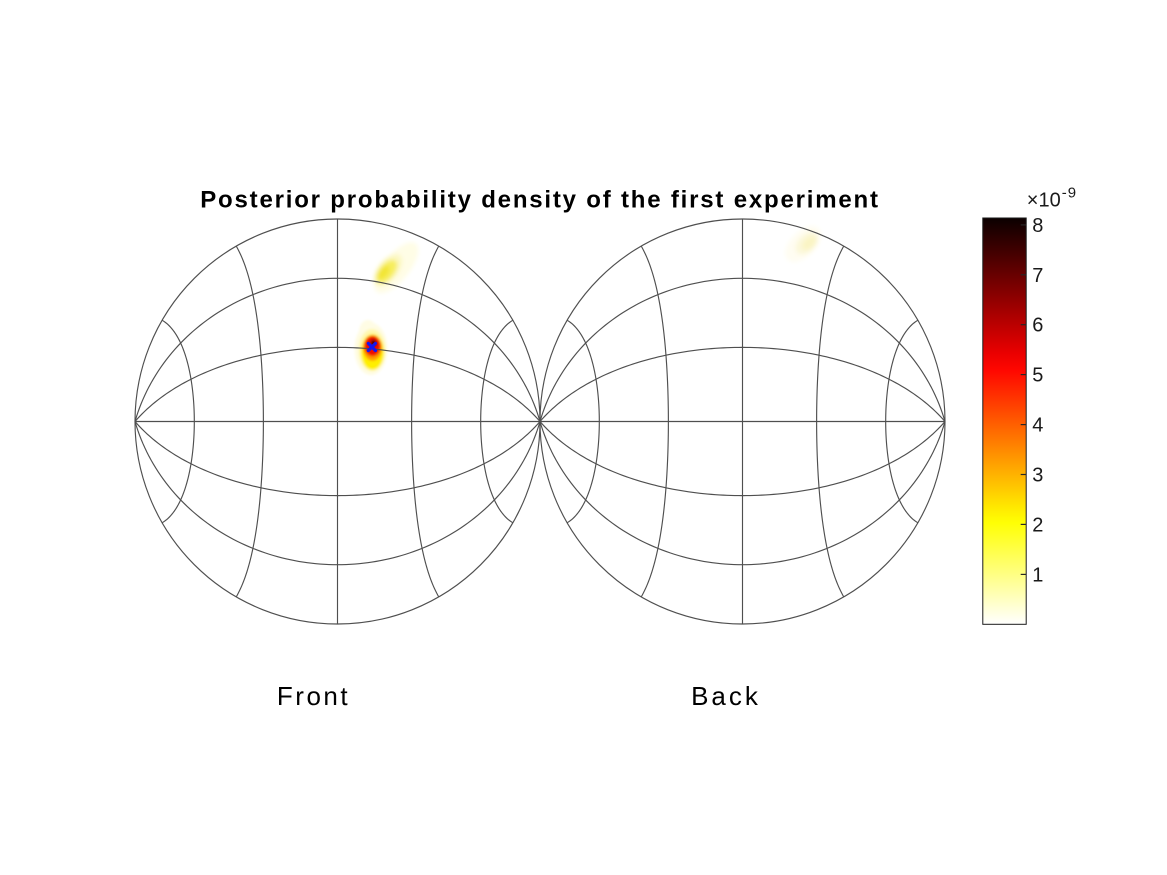 This screenshot has width=1167, height=875. I want to click on svg-text: 4, so click(1037, 426).